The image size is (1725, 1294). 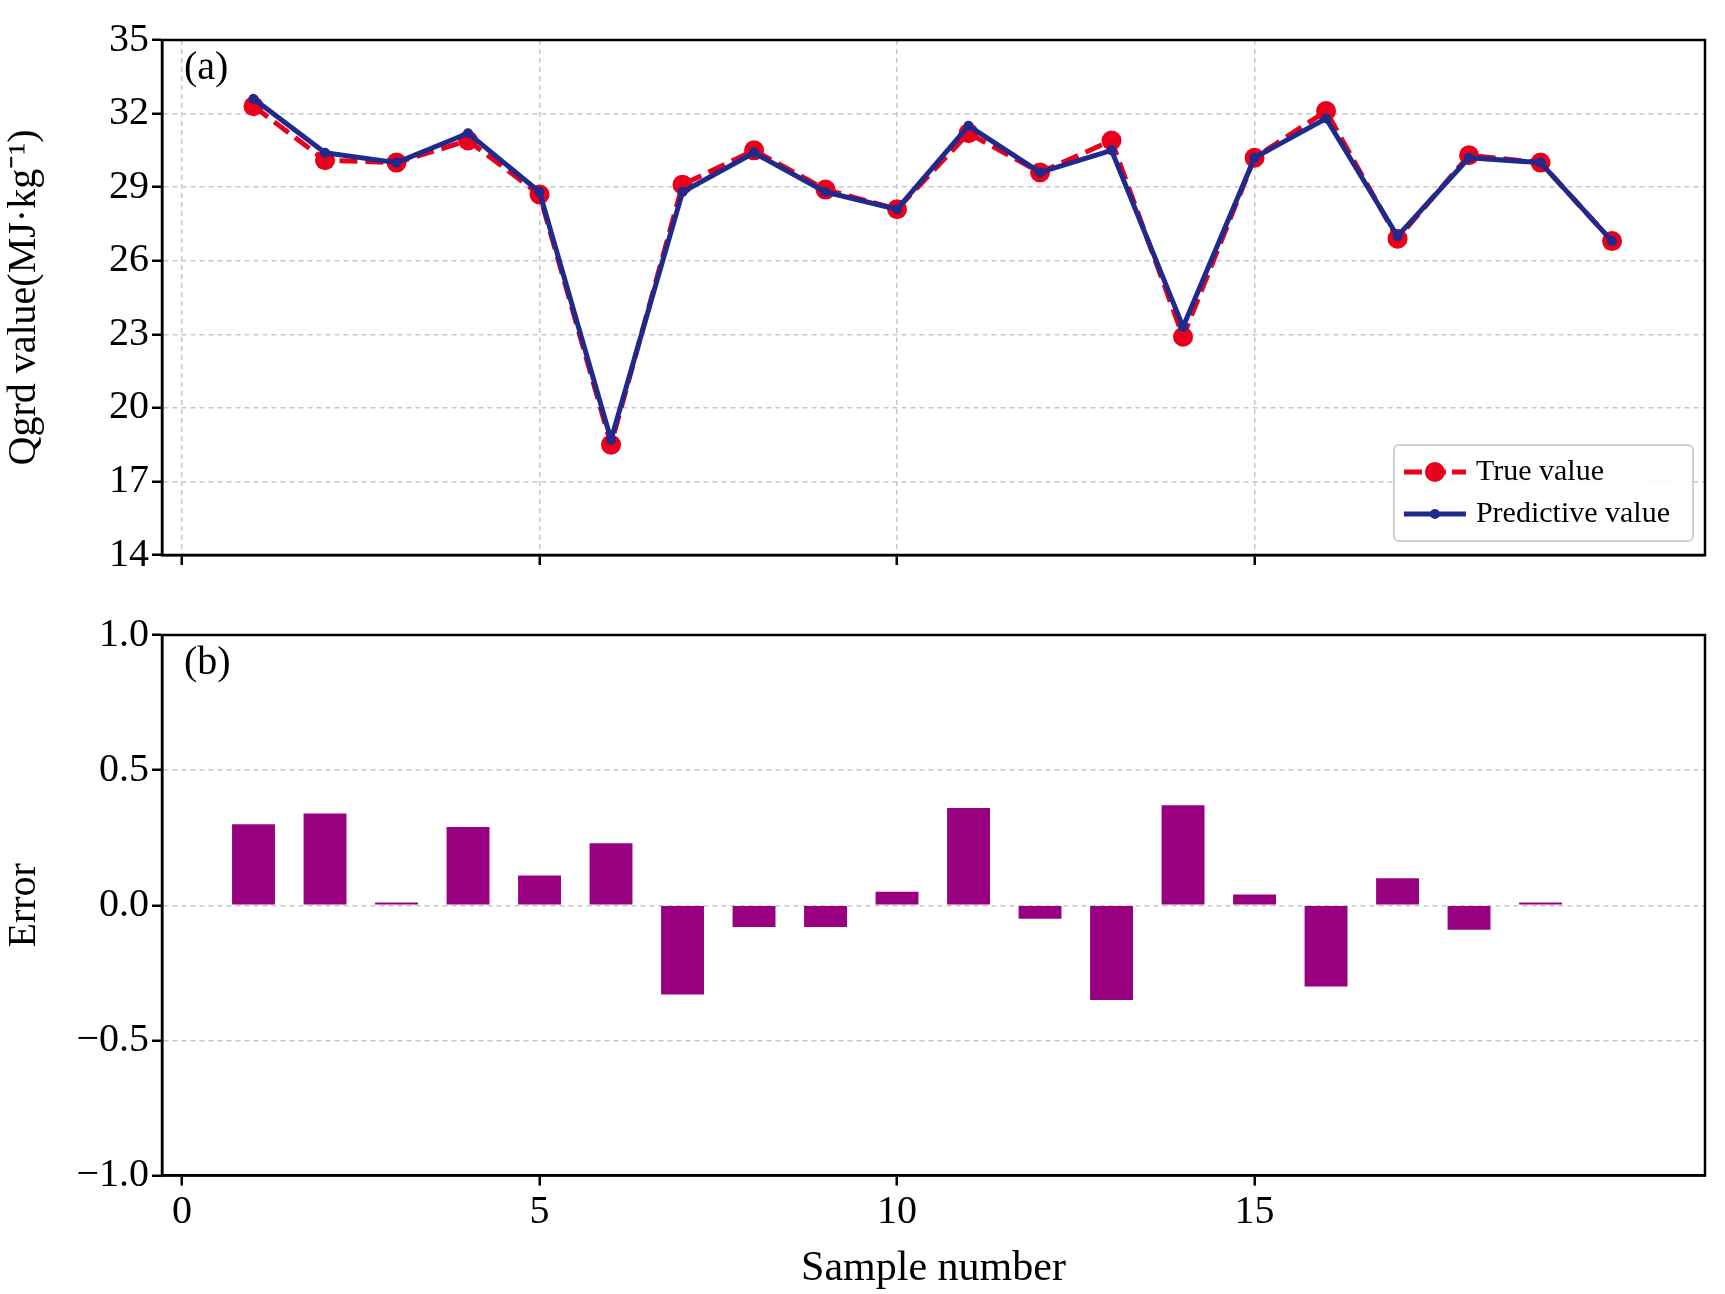 What do you see at coordinates (129, 552) in the screenshot?
I see `y-tick-label: 14` at bounding box center [129, 552].